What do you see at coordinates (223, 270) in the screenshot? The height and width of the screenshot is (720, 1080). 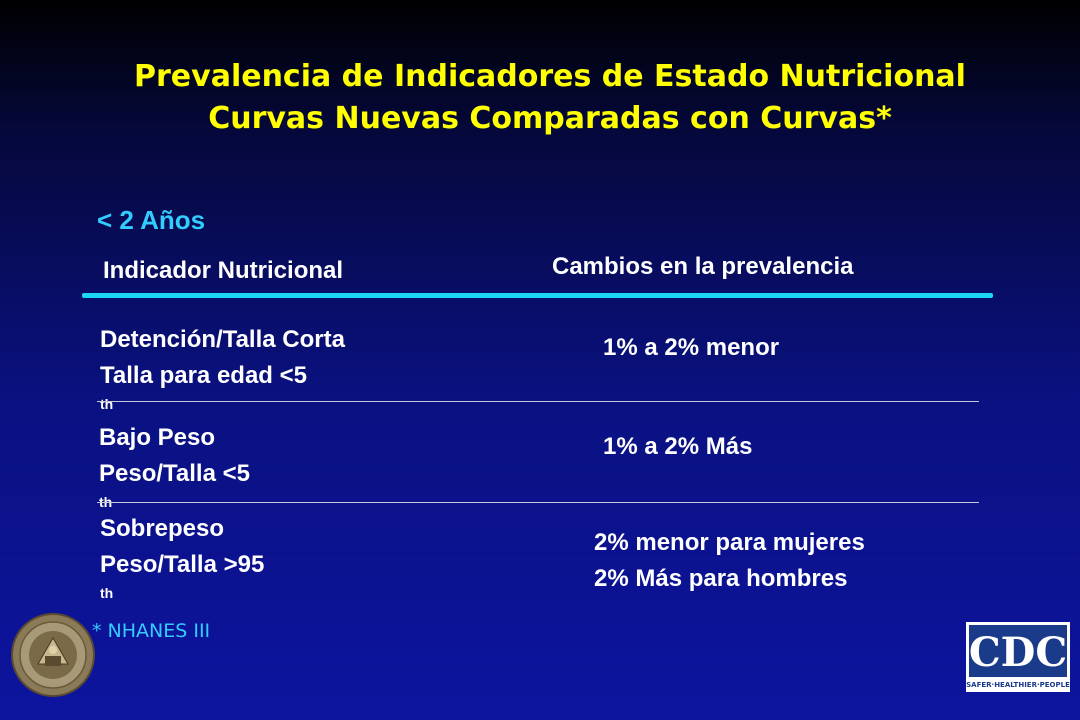 I see `column-header-indicator: Indicador Nutricional` at bounding box center [223, 270].